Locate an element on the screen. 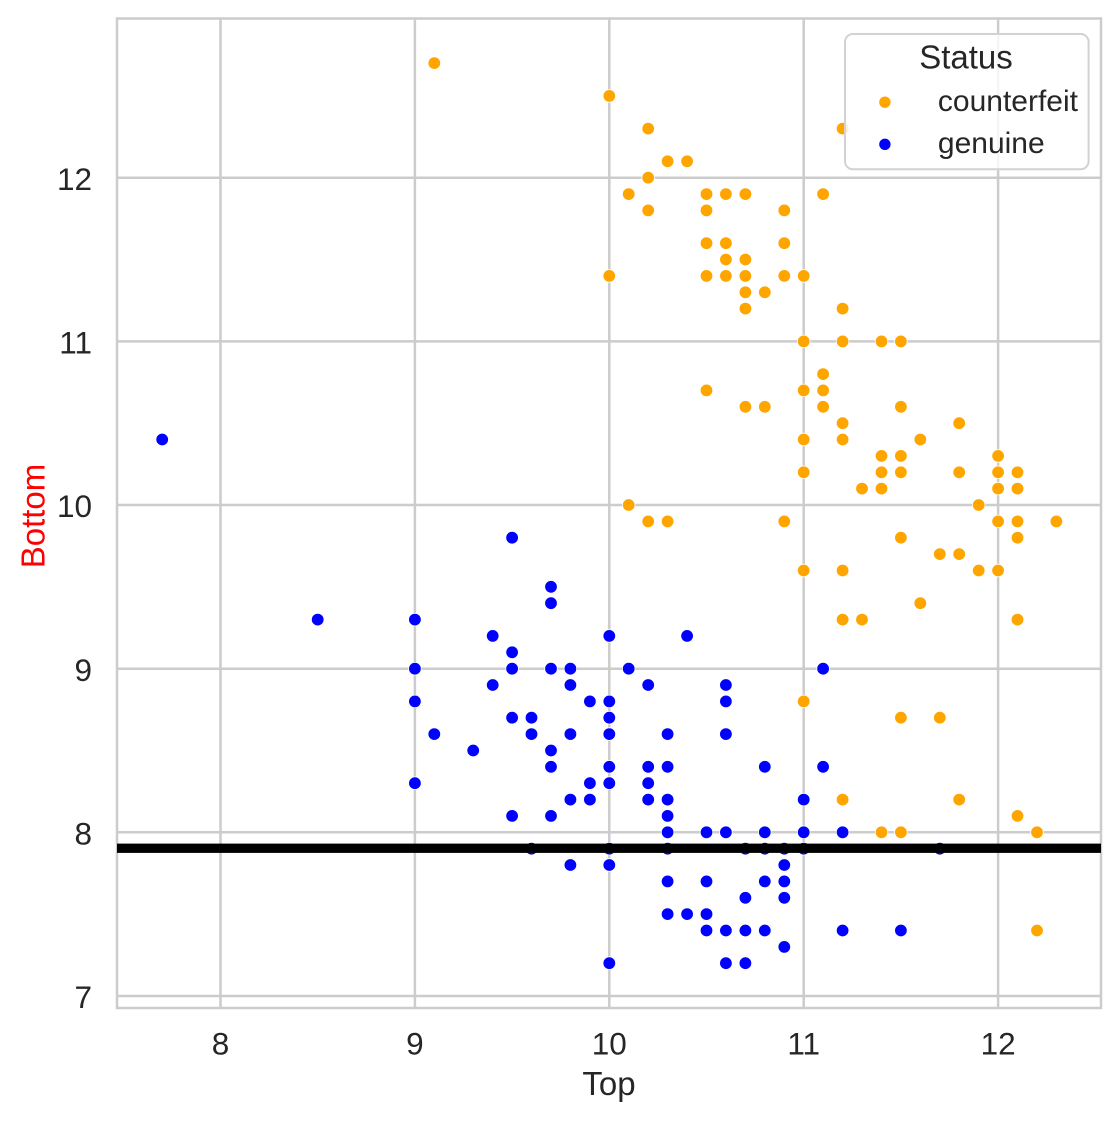 The width and height of the screenshot is (1120, 1125). svg-text: Status is located at coordinates (966, 57).